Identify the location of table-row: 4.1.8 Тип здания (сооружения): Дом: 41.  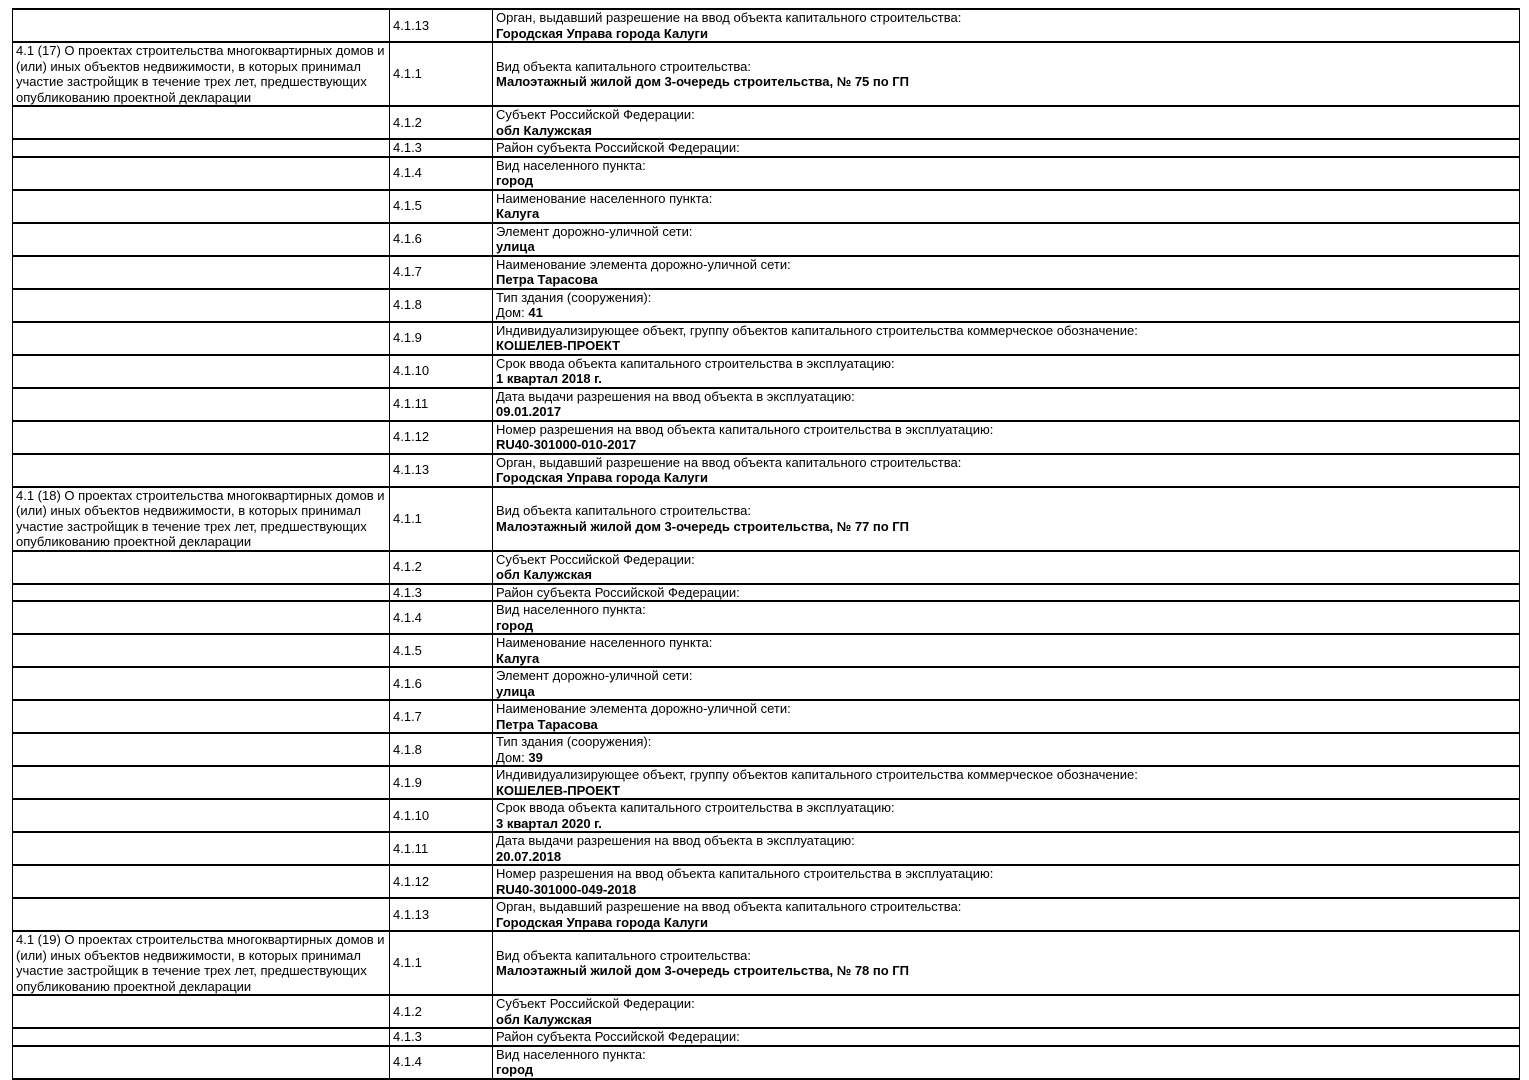
(766, 305).